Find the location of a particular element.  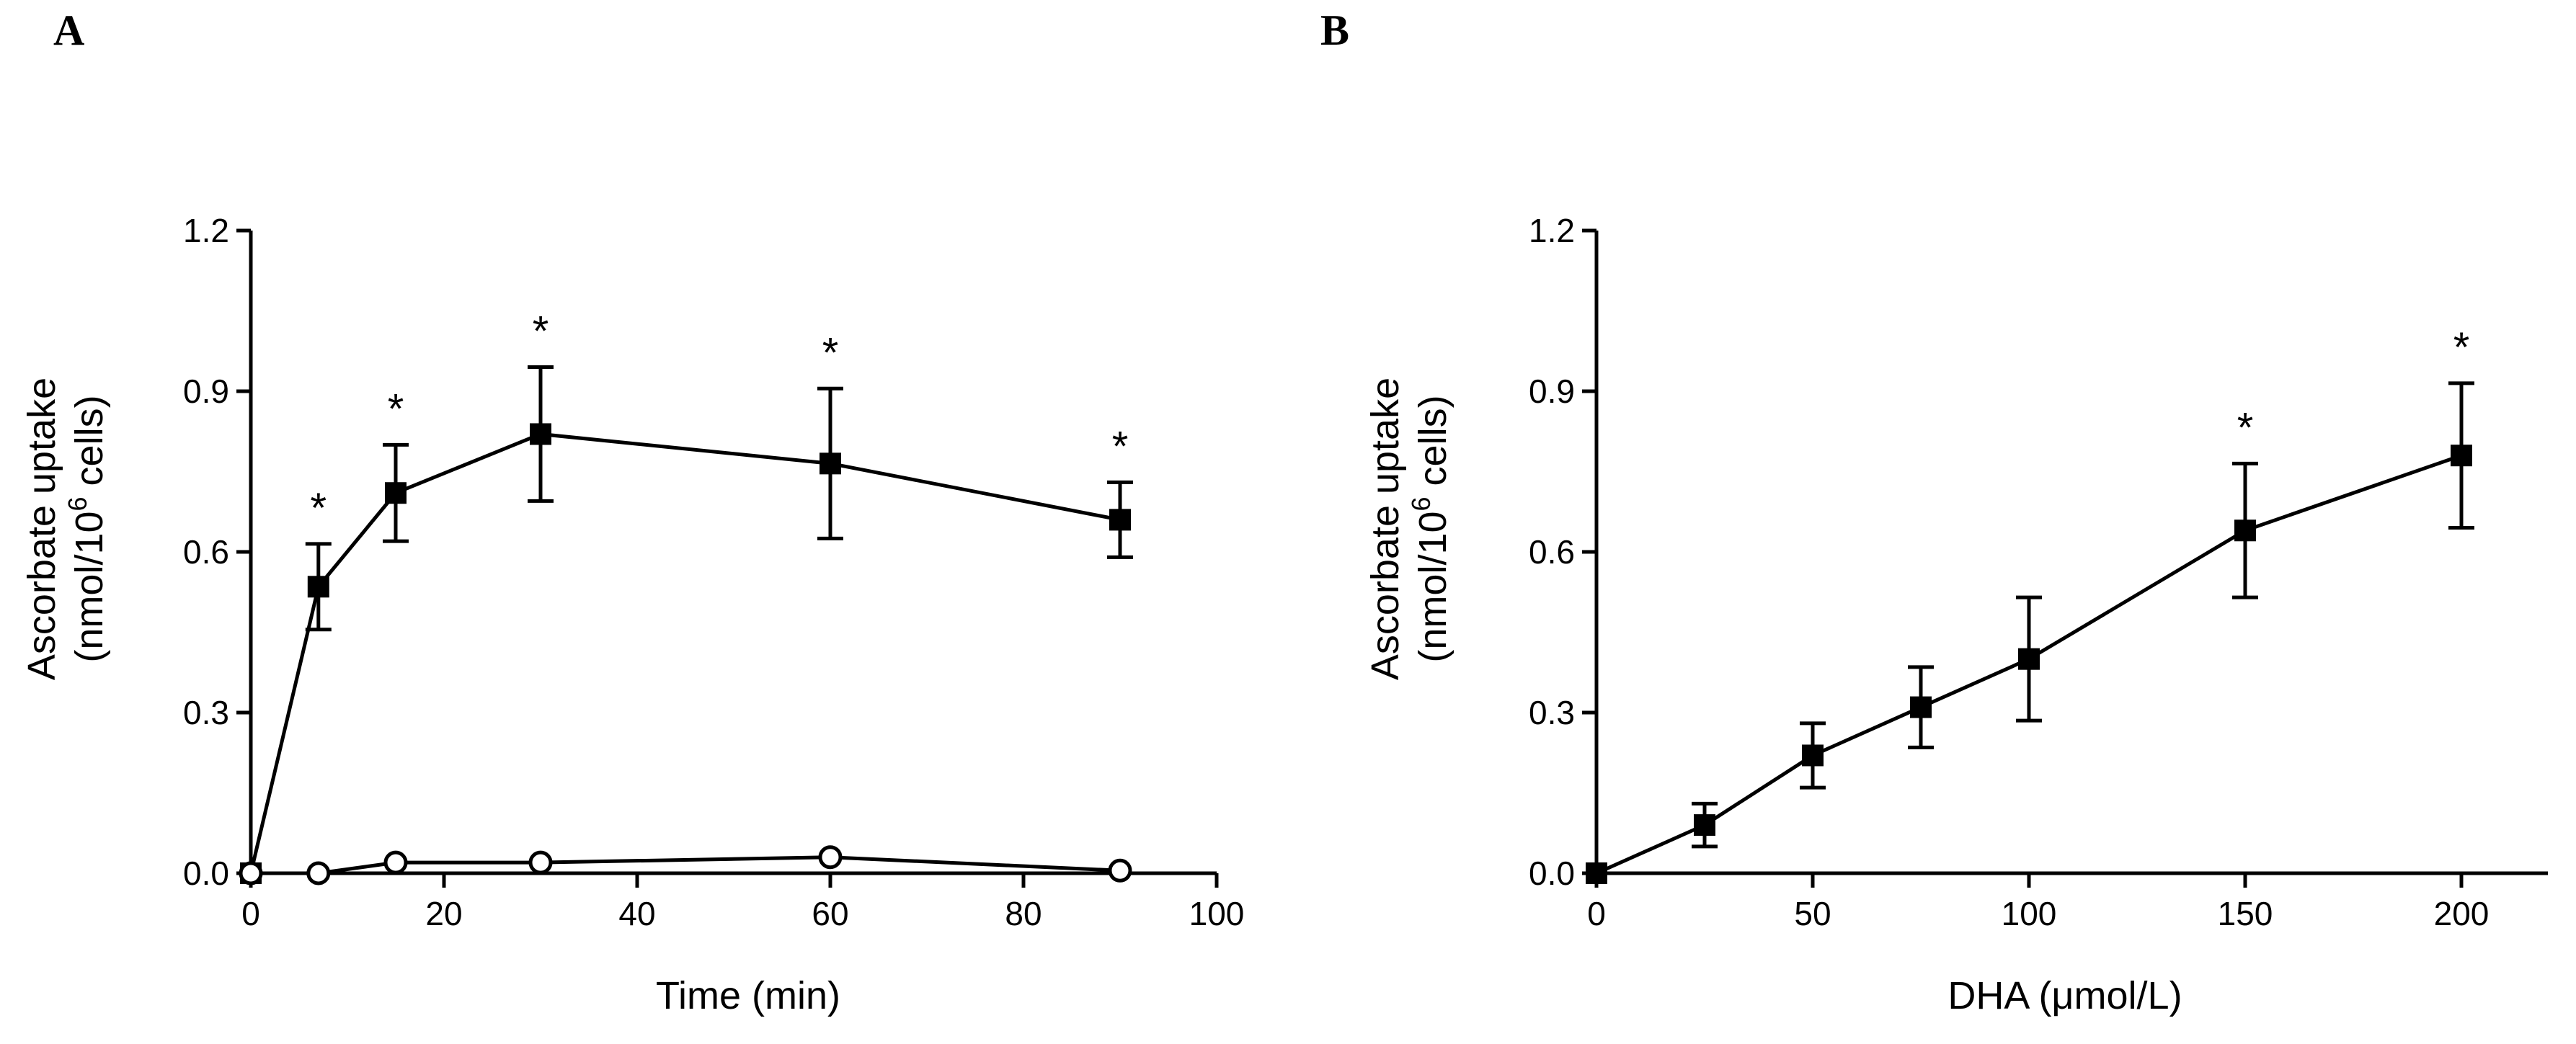

y-tick-label-a: 0.0 is located at coordinates (206, 874).